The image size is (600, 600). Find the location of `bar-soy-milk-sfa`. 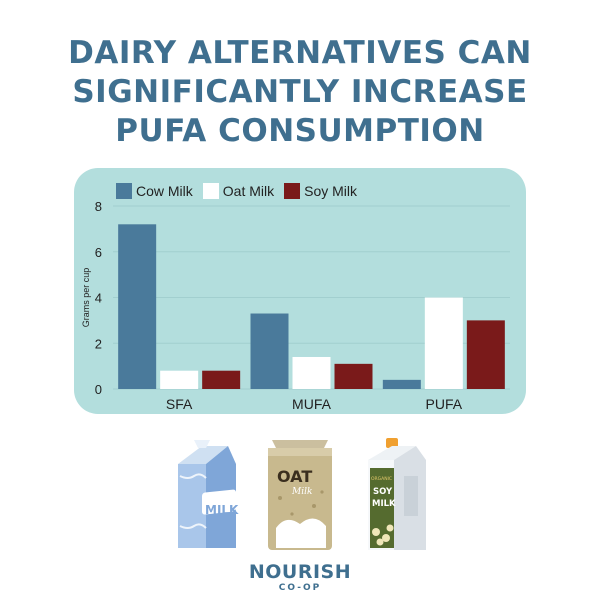

bar-soy-milk-sfa is located at coordinates (221, 379).